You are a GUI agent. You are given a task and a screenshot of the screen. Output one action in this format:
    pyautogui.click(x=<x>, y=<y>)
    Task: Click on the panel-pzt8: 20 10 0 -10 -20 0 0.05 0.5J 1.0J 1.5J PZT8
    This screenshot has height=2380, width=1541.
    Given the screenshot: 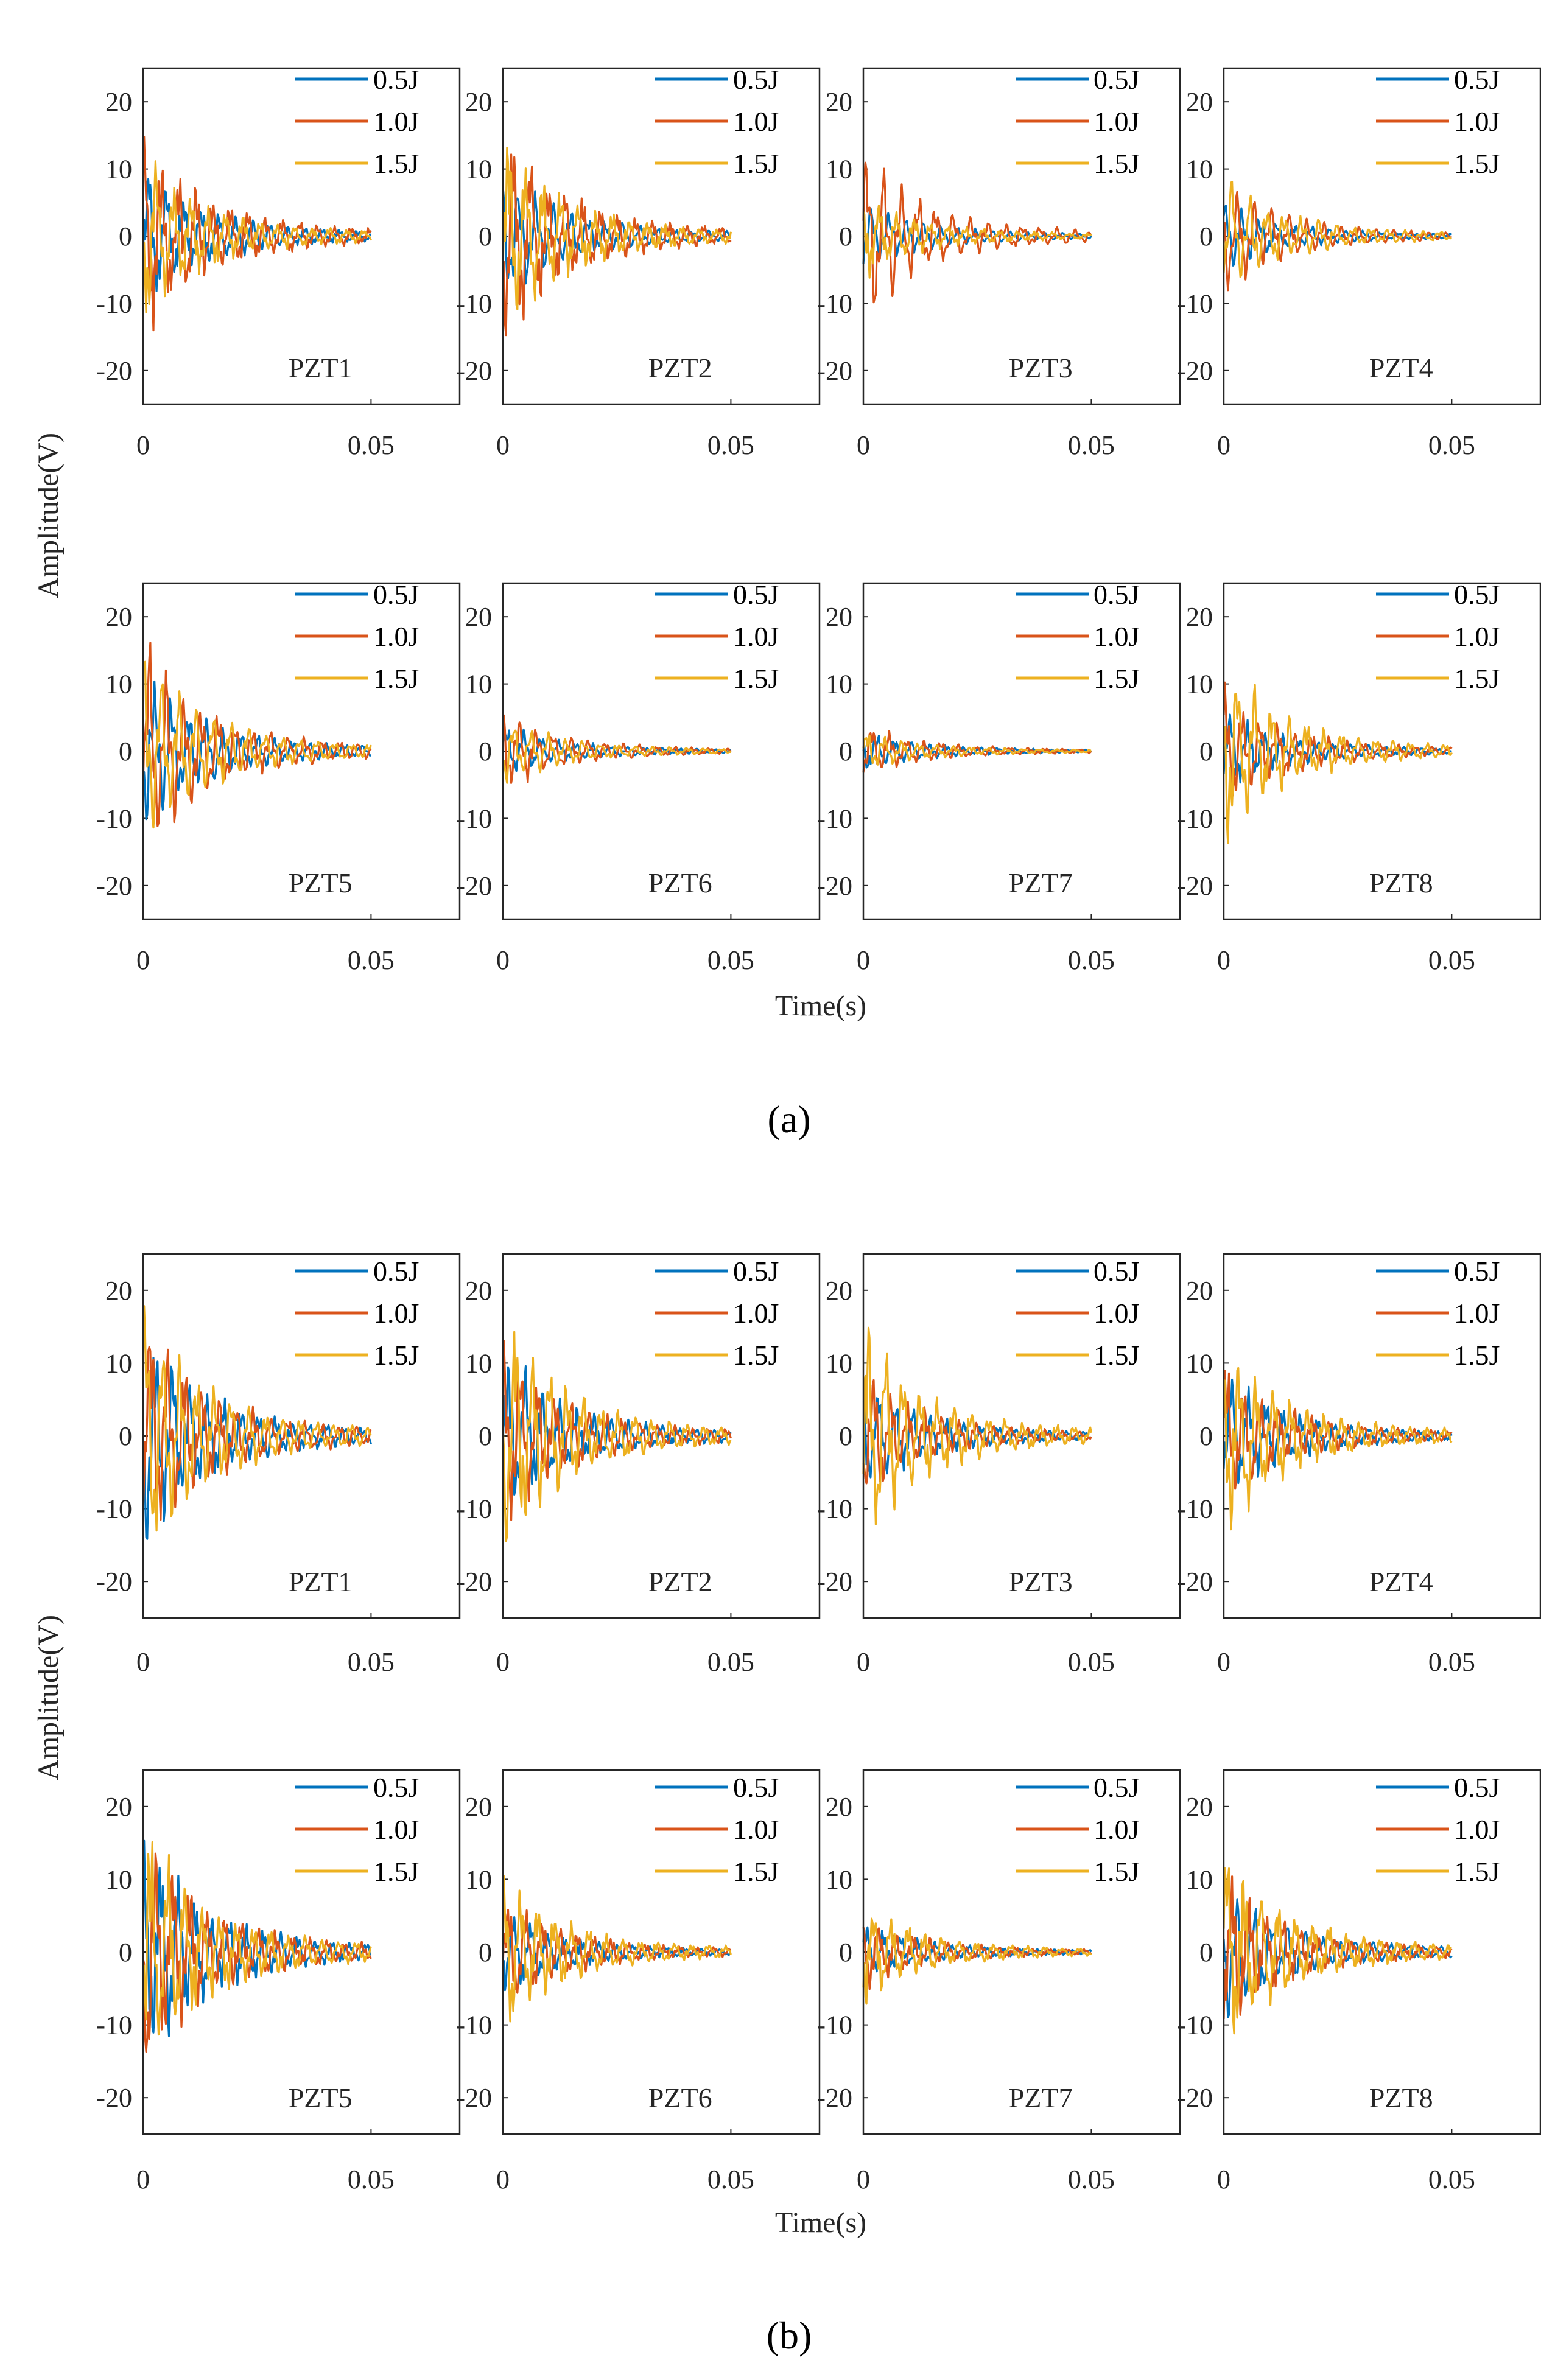 What is the action you would take?
    pyautogui.click(x=1359, y=1981)
    